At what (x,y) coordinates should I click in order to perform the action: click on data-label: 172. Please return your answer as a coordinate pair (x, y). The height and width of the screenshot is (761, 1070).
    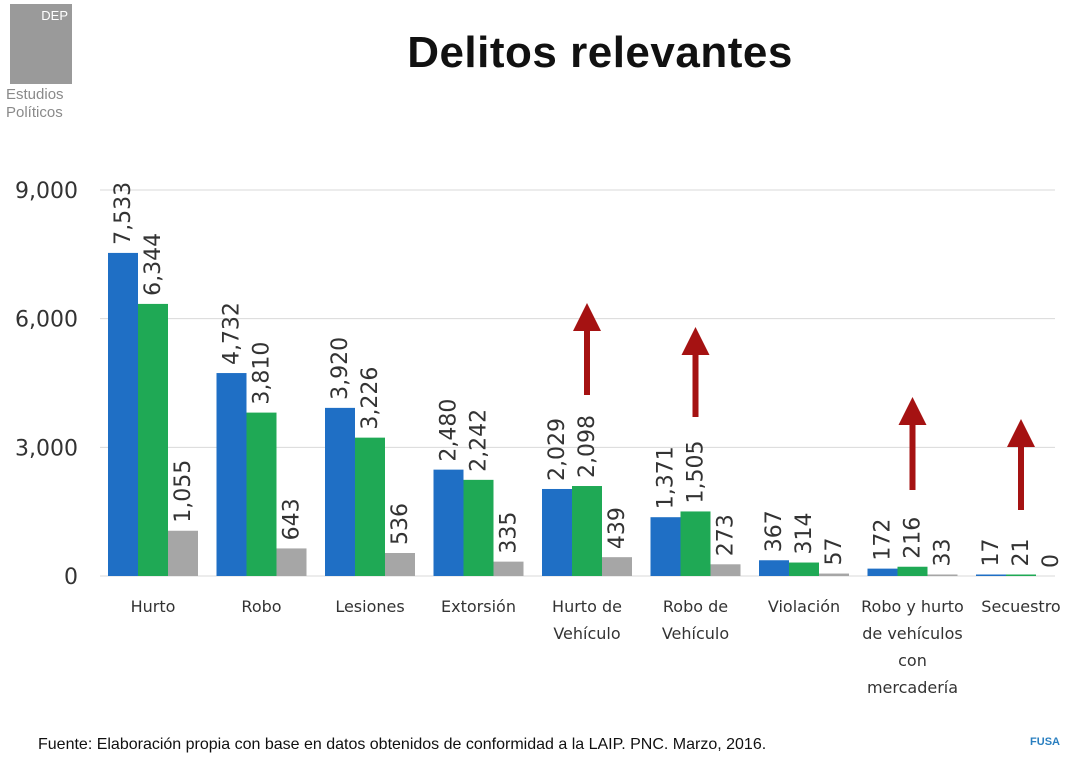
    Looking at the image, I should click on (883, 540).